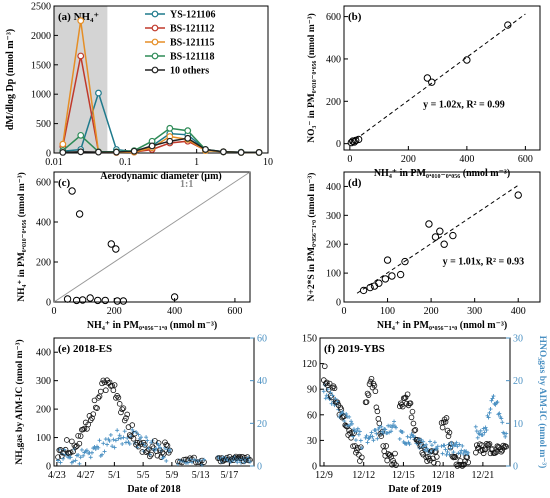 This screenshot has width=550, height=498. What do you see at coordinates (542, 402) in the screenshot?
I see `y2-axis-label: HNO₃gas by AIM-IC (nmol m⁻³)` at bounding box center [542, 402].